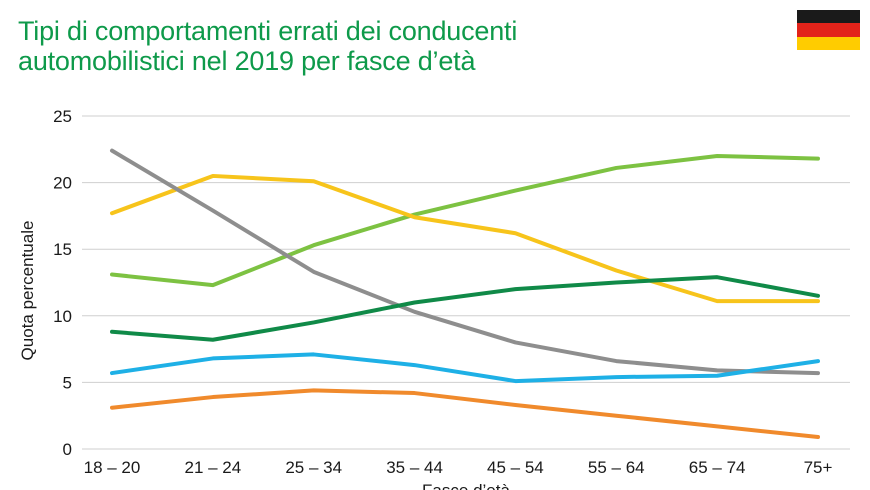  What do you see at coordinates (828, 43) in the screenshot?
I see `flag-stripe-gold` at bounding box center [828, 43].